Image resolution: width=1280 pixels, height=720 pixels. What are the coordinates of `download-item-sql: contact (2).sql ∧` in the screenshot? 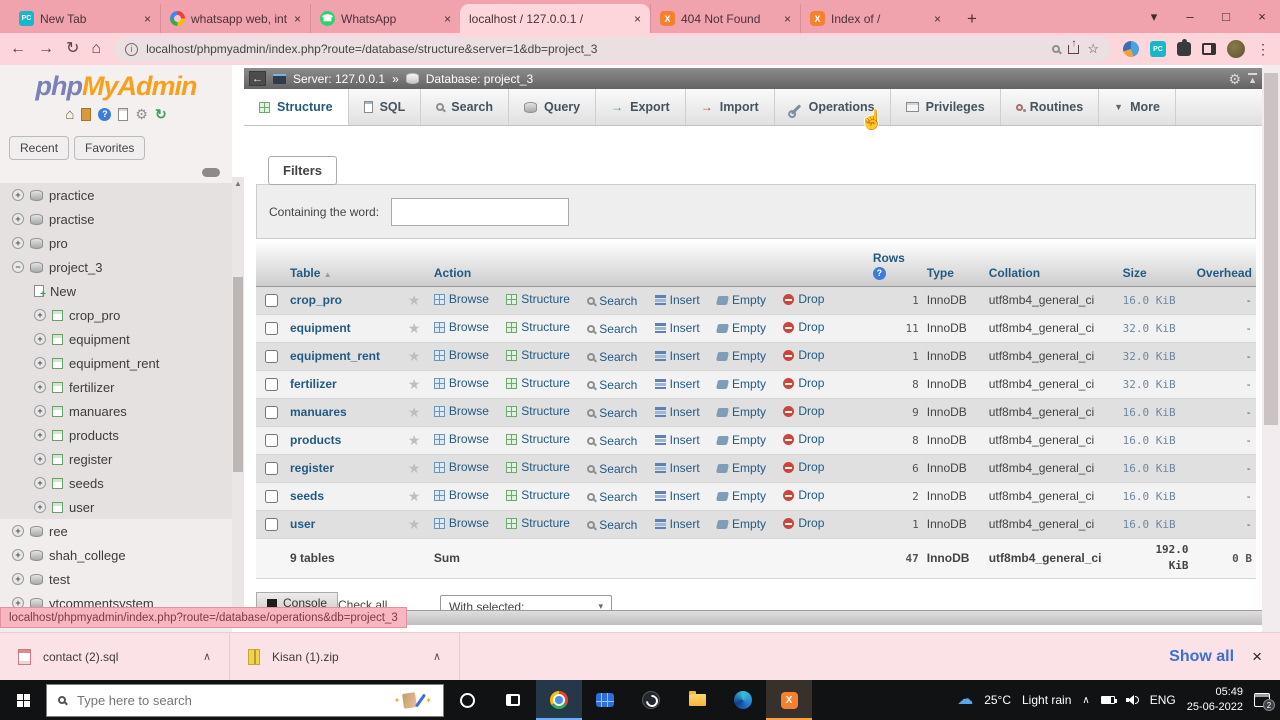 It's located at (115, 656).